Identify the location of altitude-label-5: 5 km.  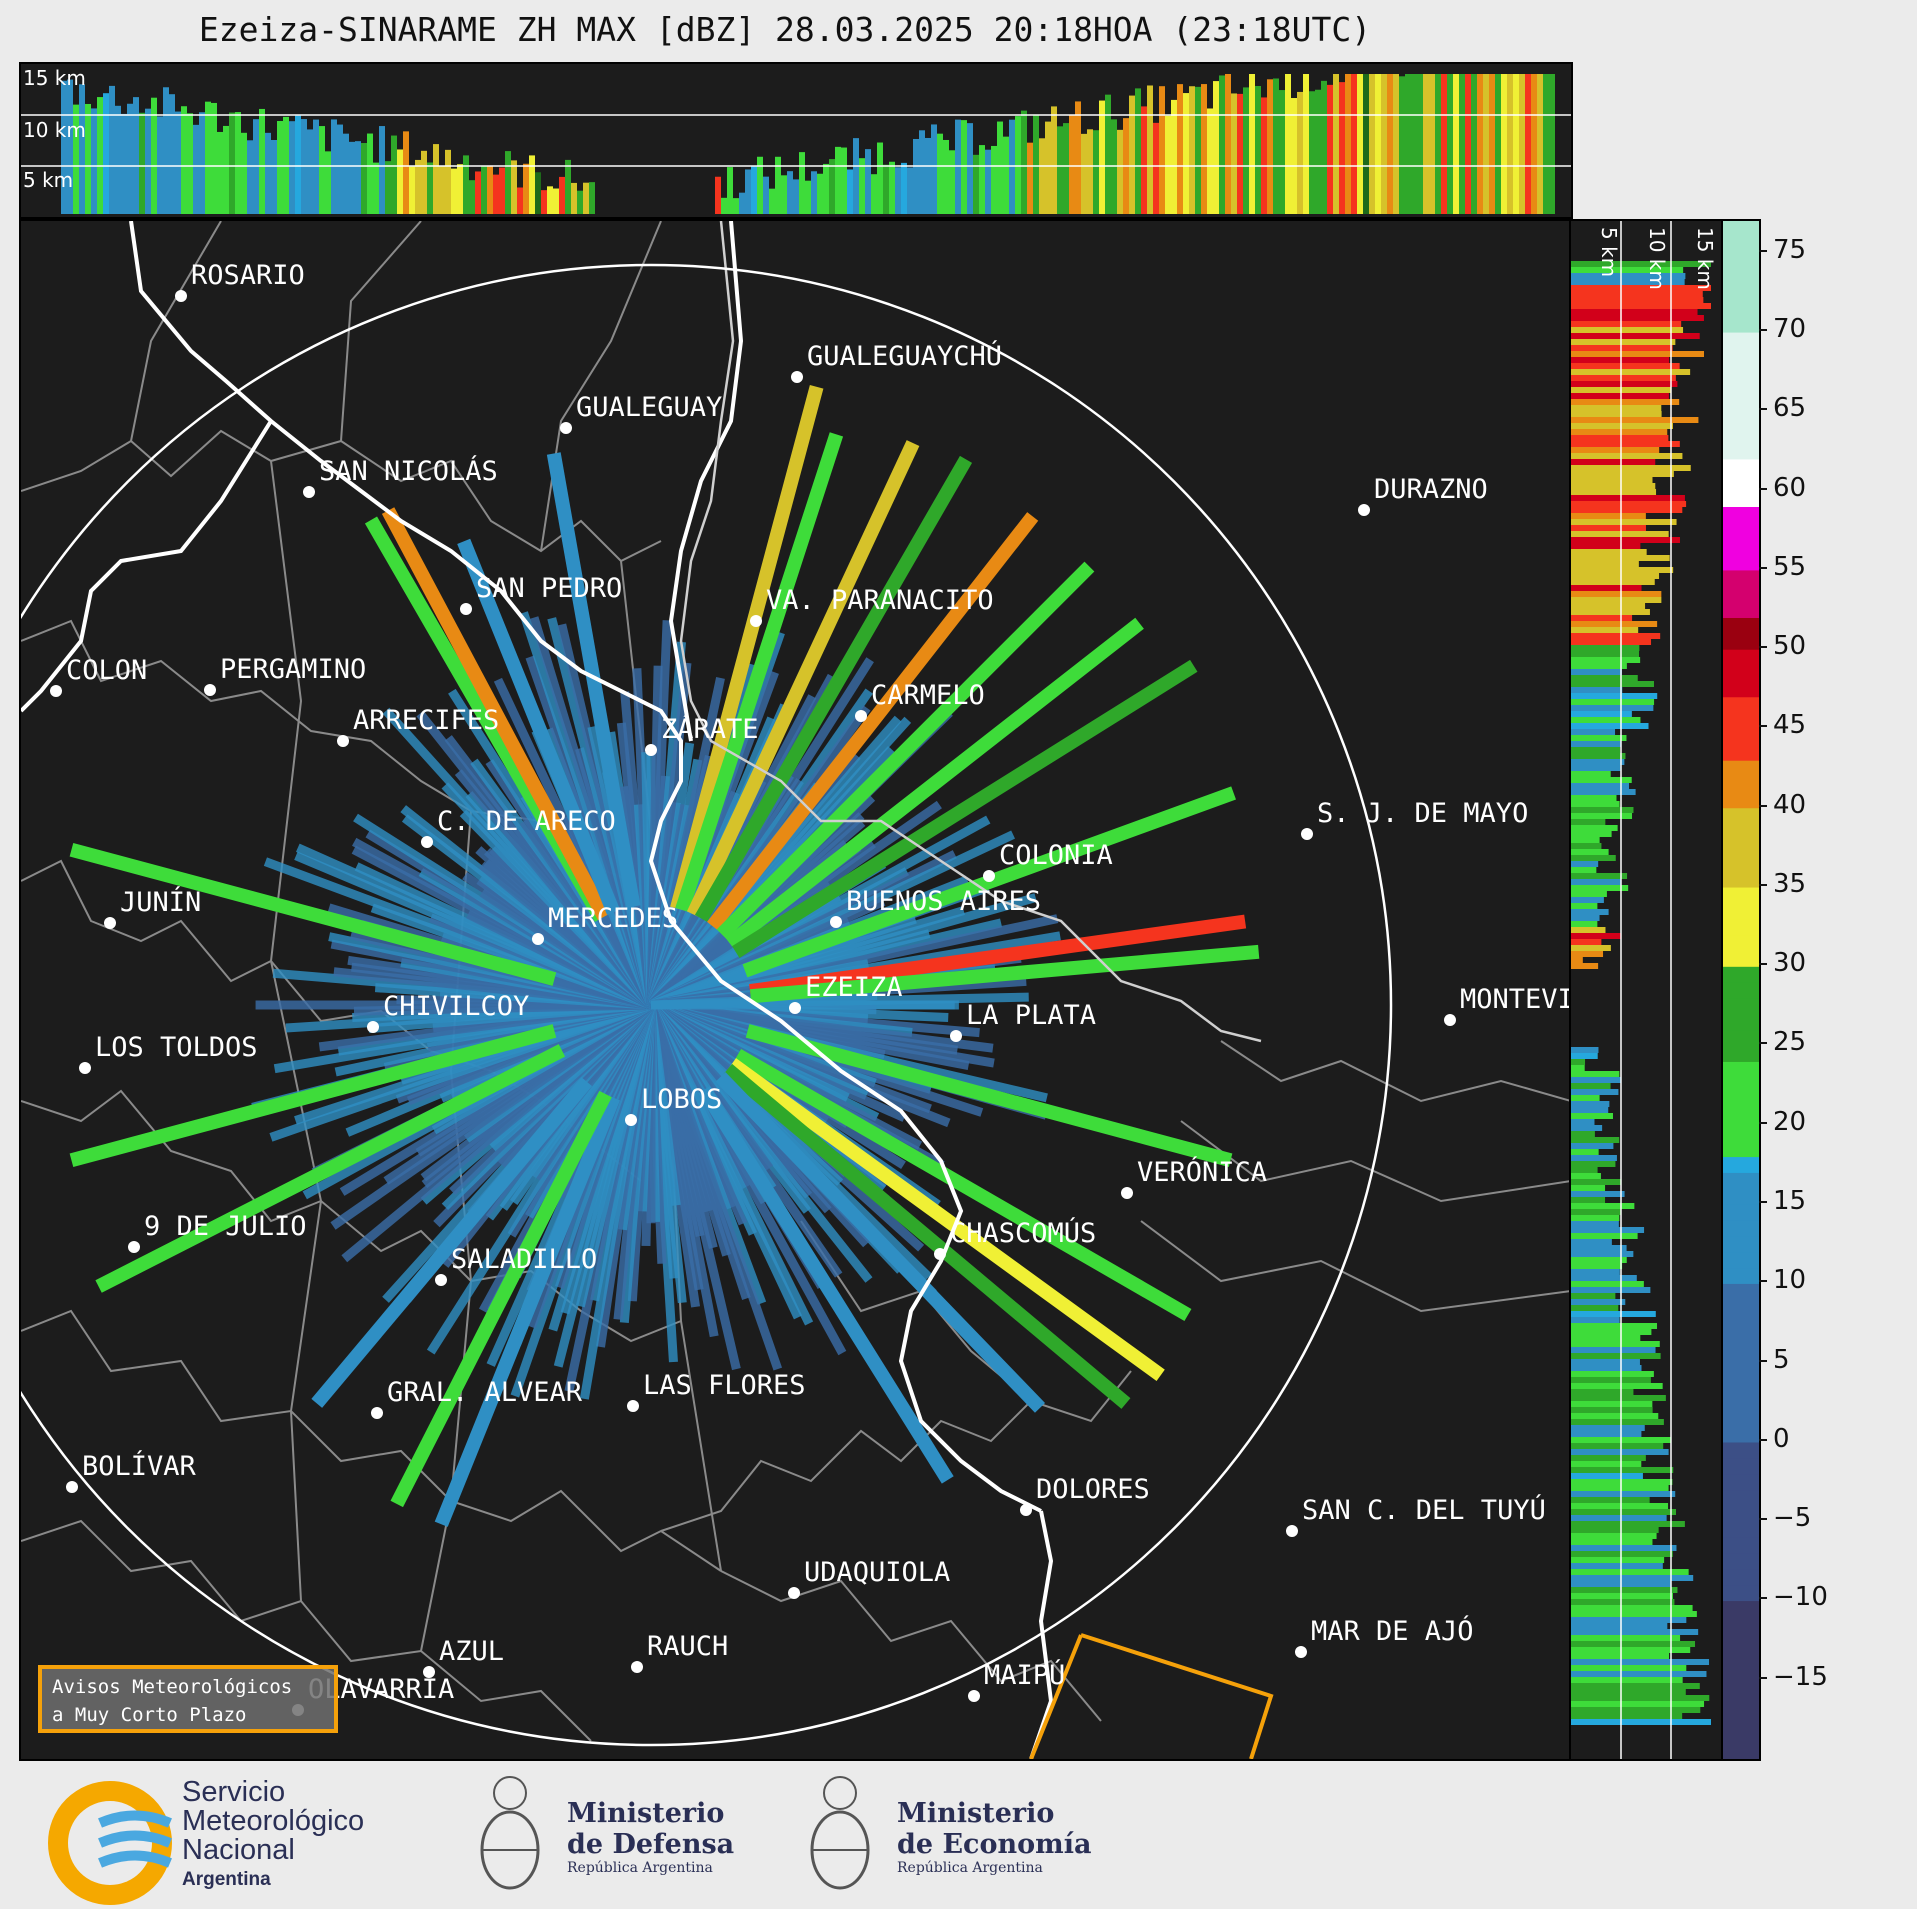
(48, 180).